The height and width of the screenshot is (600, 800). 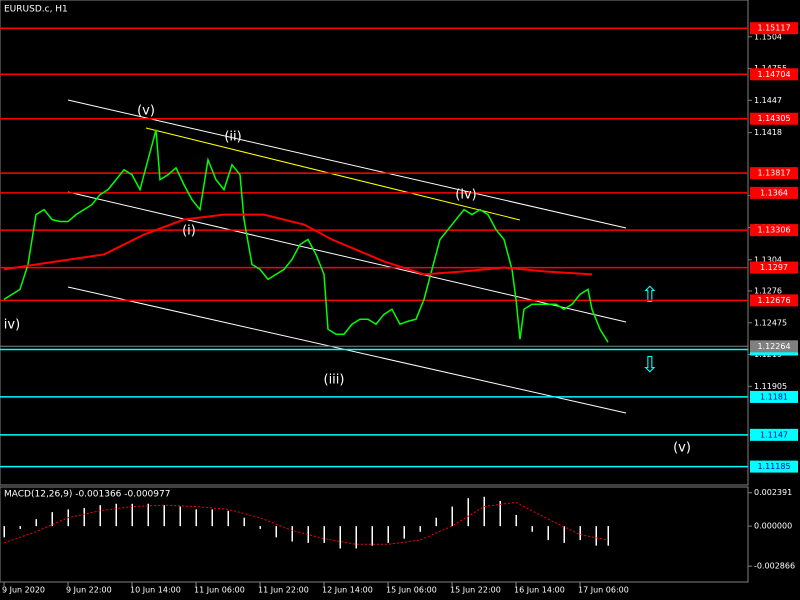 What do you see at coordinates (306, 523) in the screenshot?
I see `macd-signal` at bounding box center [306, 523].